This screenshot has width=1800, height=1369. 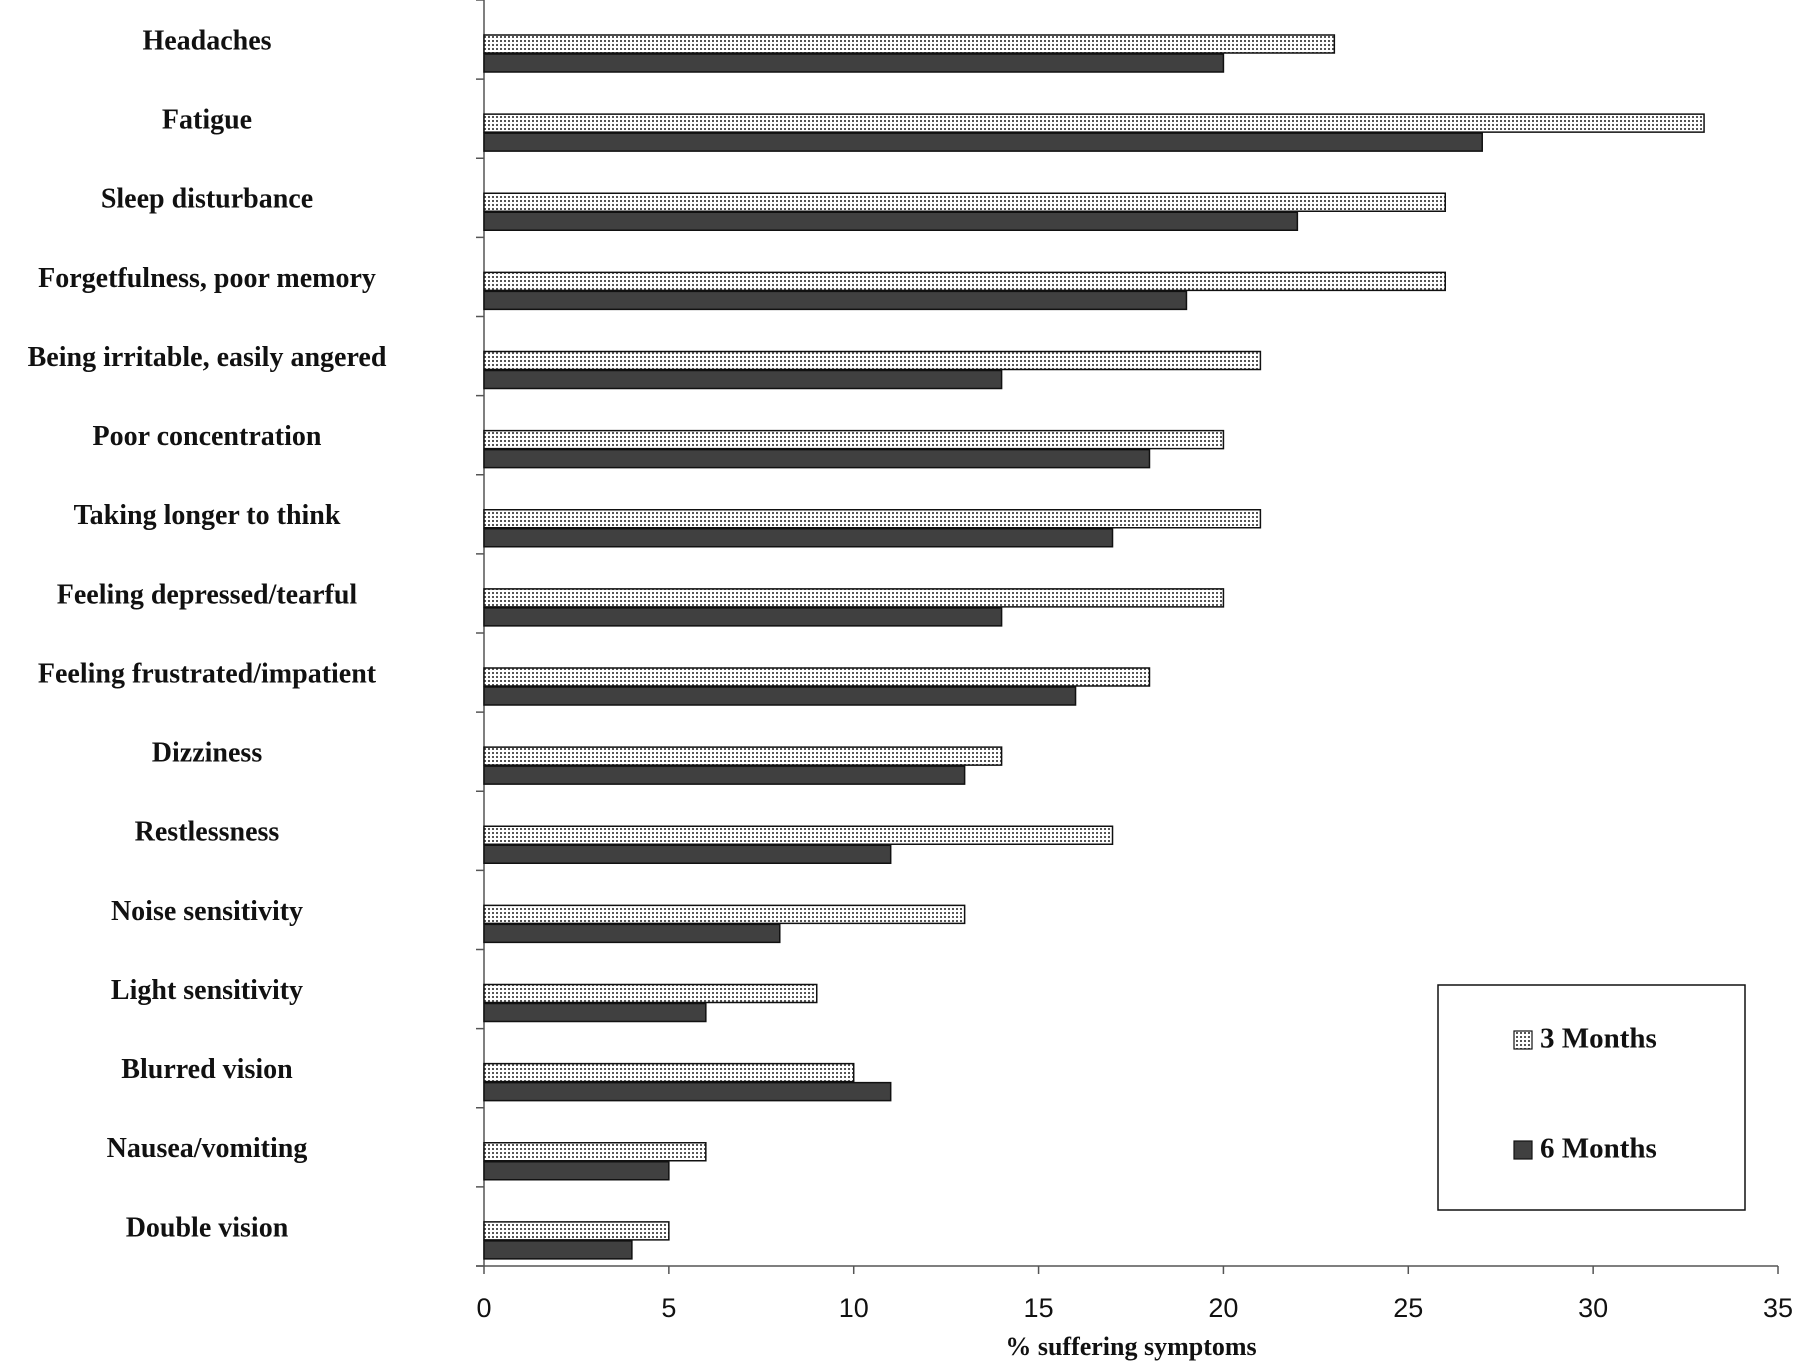 What do you see at coordinates (207, 990) in the screenshot?
I see `y-tick-label: Light sensitivity` at bounding box center [207, 990].